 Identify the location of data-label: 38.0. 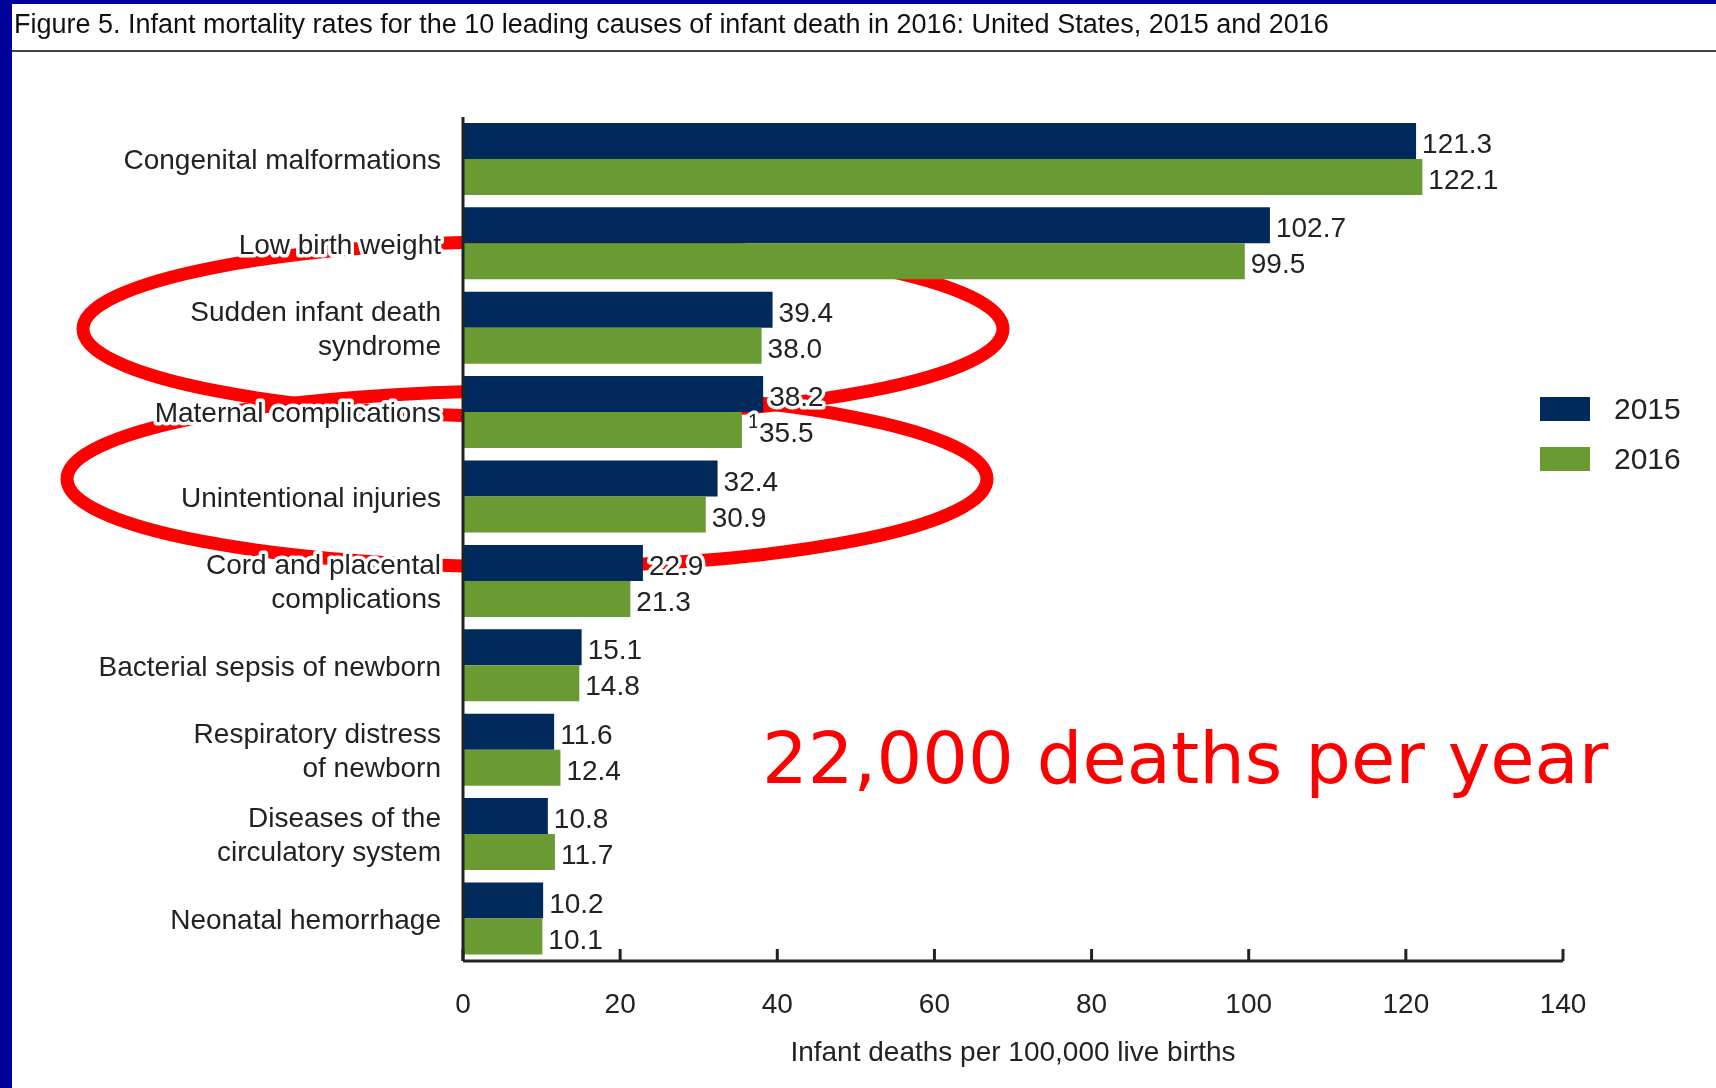
(795, 348).